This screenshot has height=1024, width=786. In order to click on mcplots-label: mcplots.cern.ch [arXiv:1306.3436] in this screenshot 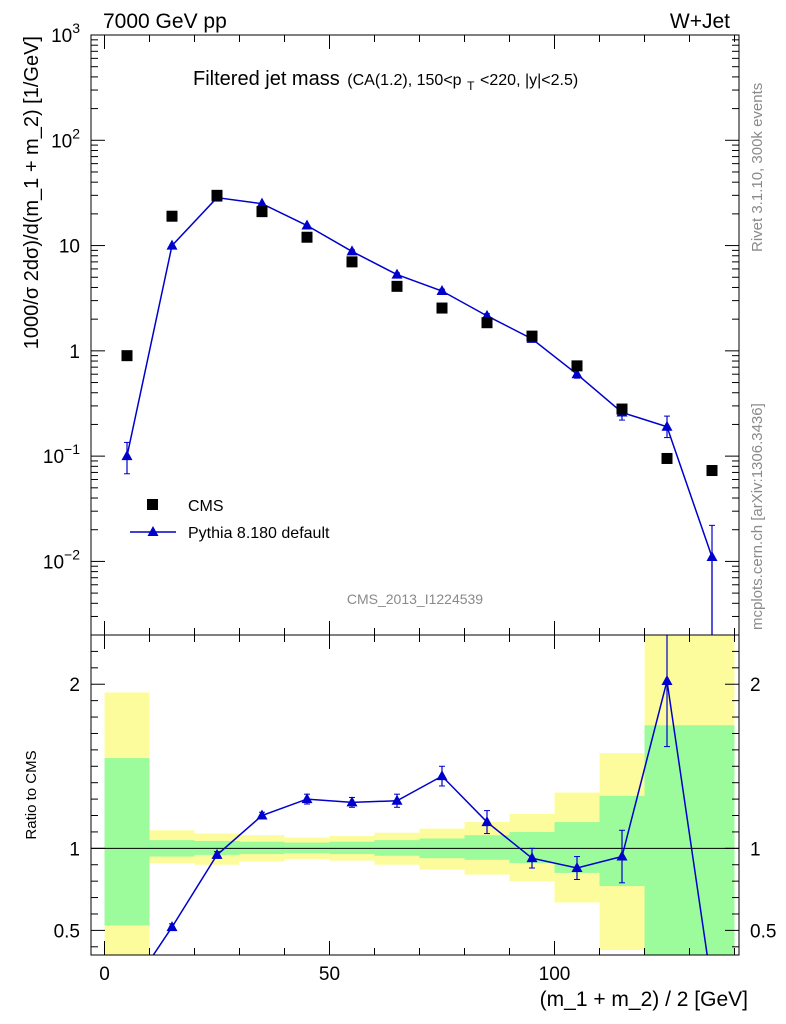, I will do `click(757, 516)`.